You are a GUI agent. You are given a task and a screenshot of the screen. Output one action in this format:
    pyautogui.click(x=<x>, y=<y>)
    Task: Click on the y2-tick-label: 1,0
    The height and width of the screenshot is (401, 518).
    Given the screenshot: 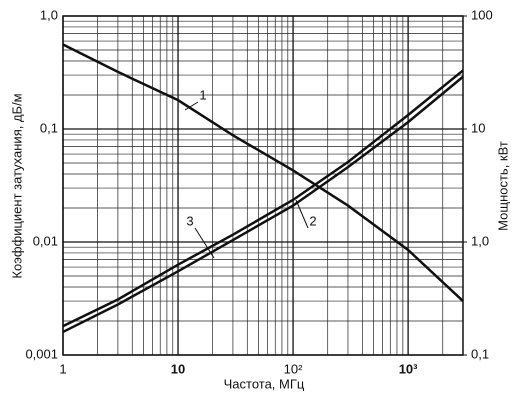 What is the action you would take?
    pyautogui.click(x=480, y=240)
    